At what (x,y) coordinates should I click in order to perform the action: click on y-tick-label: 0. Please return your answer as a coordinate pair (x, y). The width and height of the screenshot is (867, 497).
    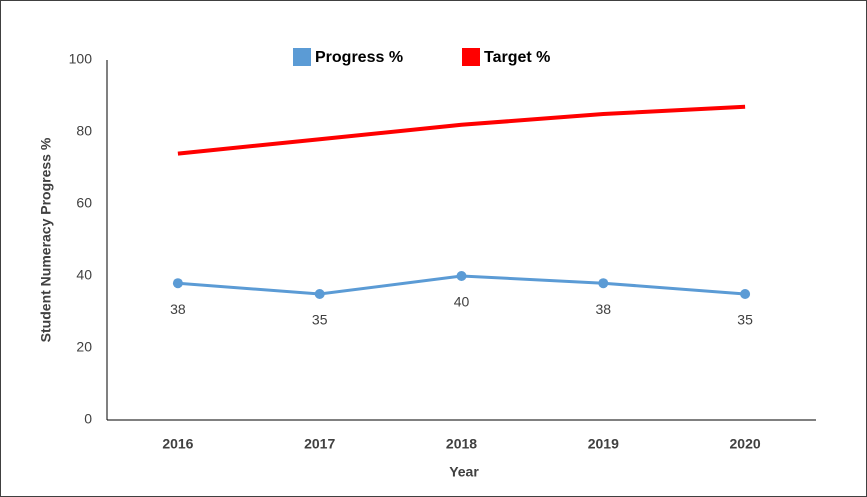
    Looking at the image, I should click on (88, 419).